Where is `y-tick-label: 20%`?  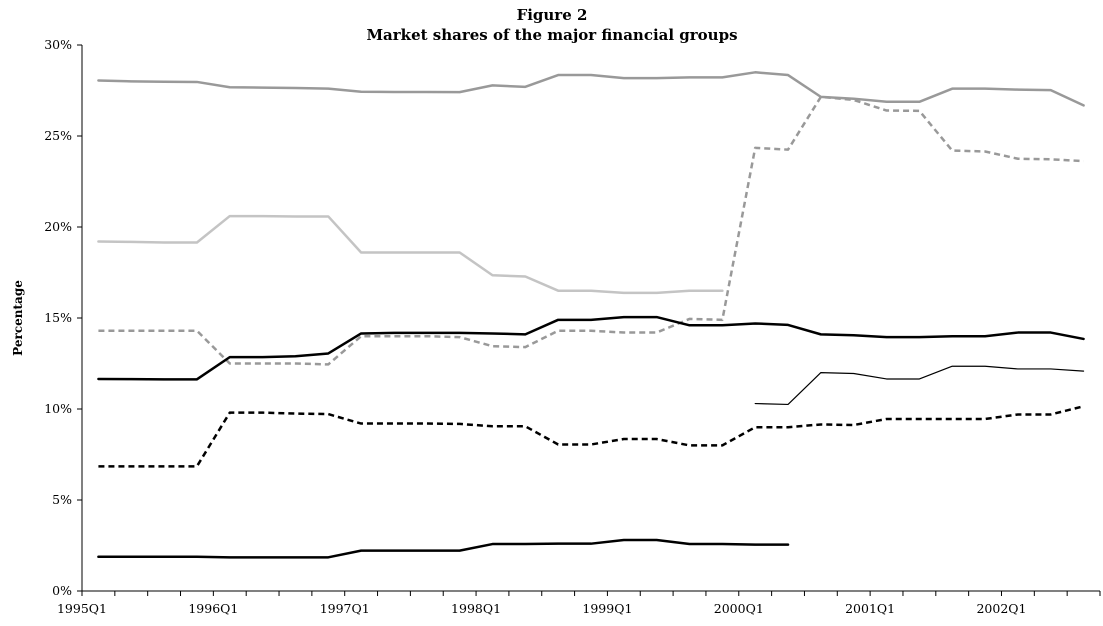 y-tick-label: 20% is located at coordinates (58, 226).